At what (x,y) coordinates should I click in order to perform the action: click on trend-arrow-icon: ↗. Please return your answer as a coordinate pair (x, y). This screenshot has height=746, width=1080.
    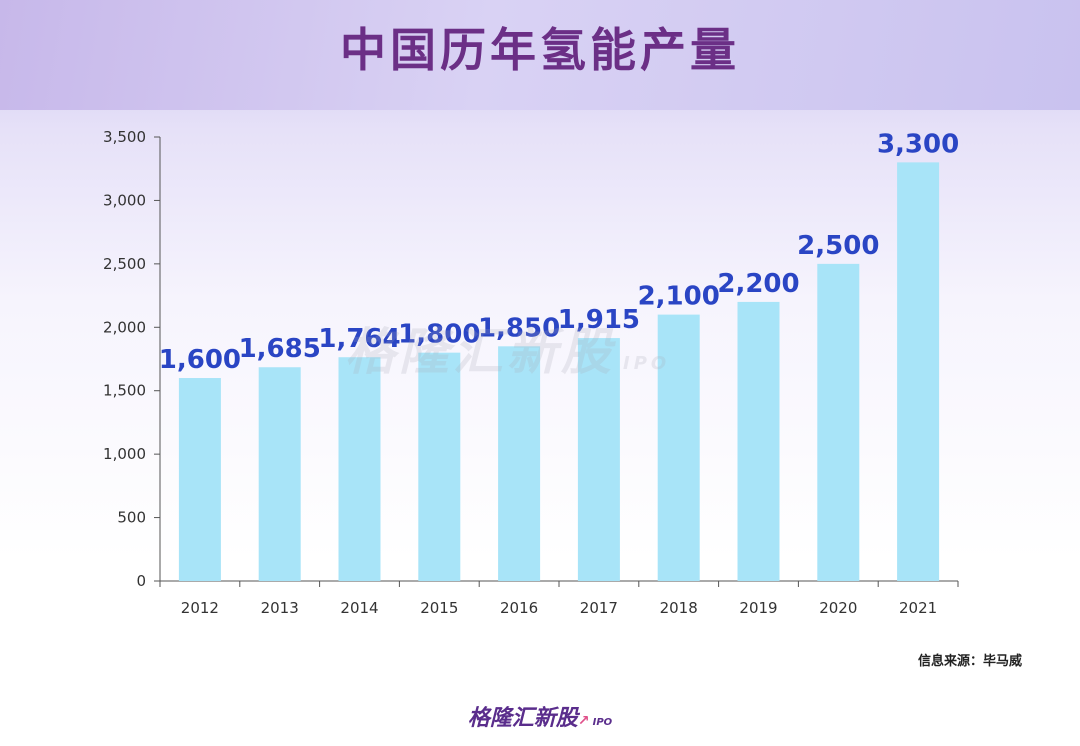
    Looking at the image, I should click on (583, 721).